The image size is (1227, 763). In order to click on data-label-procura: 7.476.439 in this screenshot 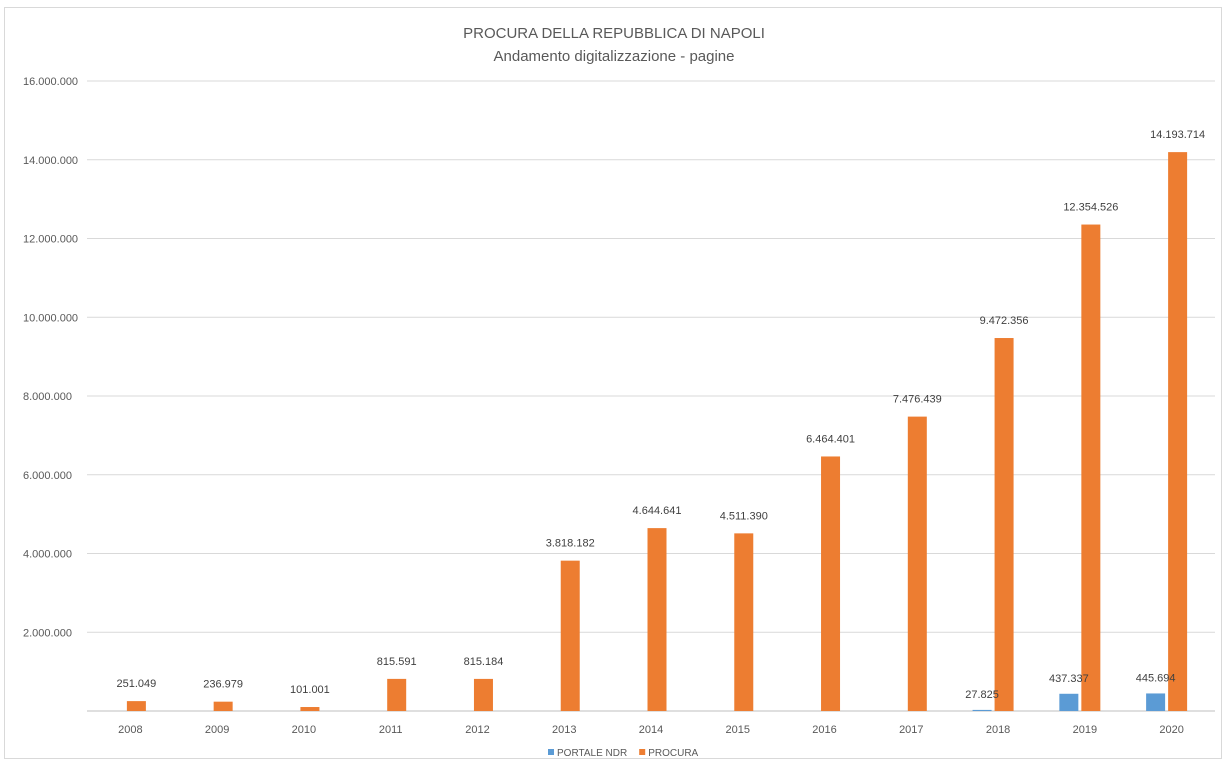, I will do `click(917, 400)`.